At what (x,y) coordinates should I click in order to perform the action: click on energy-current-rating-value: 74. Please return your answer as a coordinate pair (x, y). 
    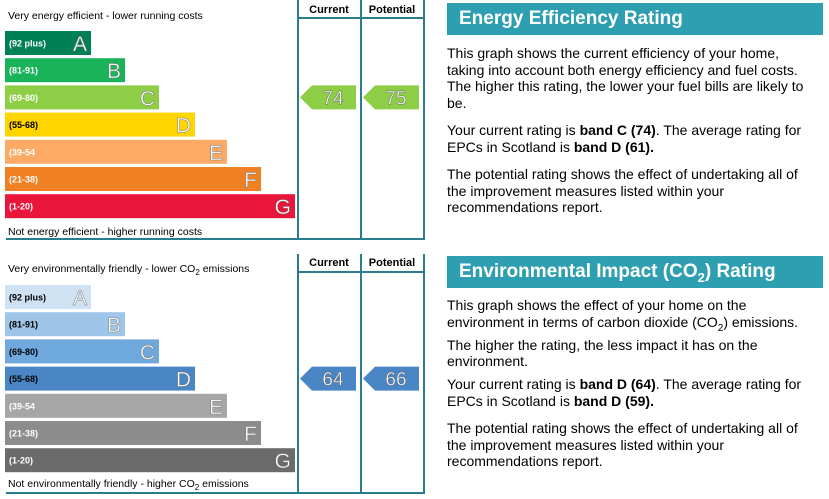
    Looking at the image, I should click on (333, 98).